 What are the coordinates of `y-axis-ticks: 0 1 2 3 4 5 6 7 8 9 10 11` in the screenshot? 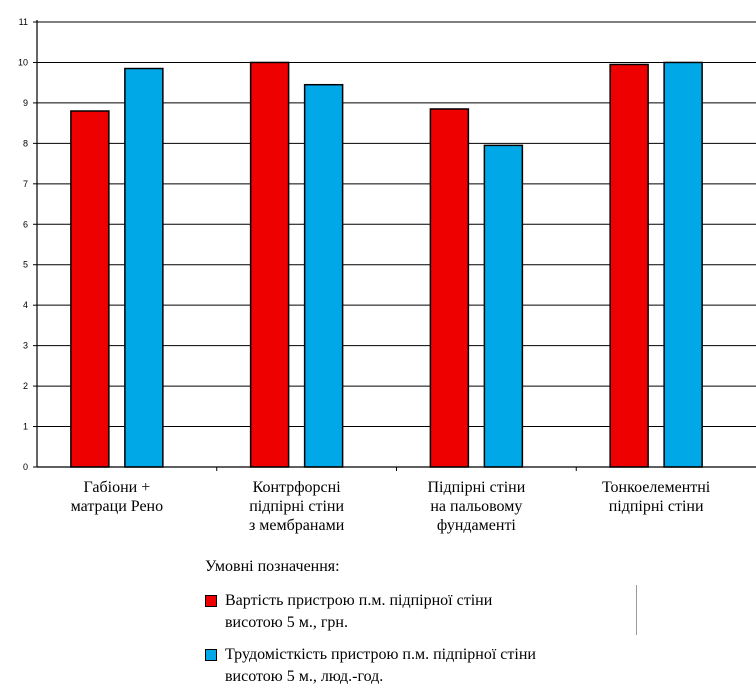 It's located at (27, 244).